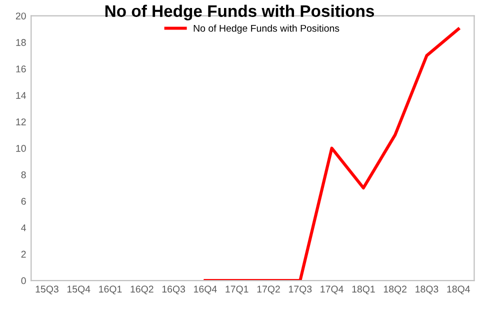 Image resolution: width=479 pixels, height=317 pixels. What do you see at coordinates (267, 29) in the screenshot?
I see `legend-label: No of Hedge Funds with Positions` at bounding box center [267, 29].